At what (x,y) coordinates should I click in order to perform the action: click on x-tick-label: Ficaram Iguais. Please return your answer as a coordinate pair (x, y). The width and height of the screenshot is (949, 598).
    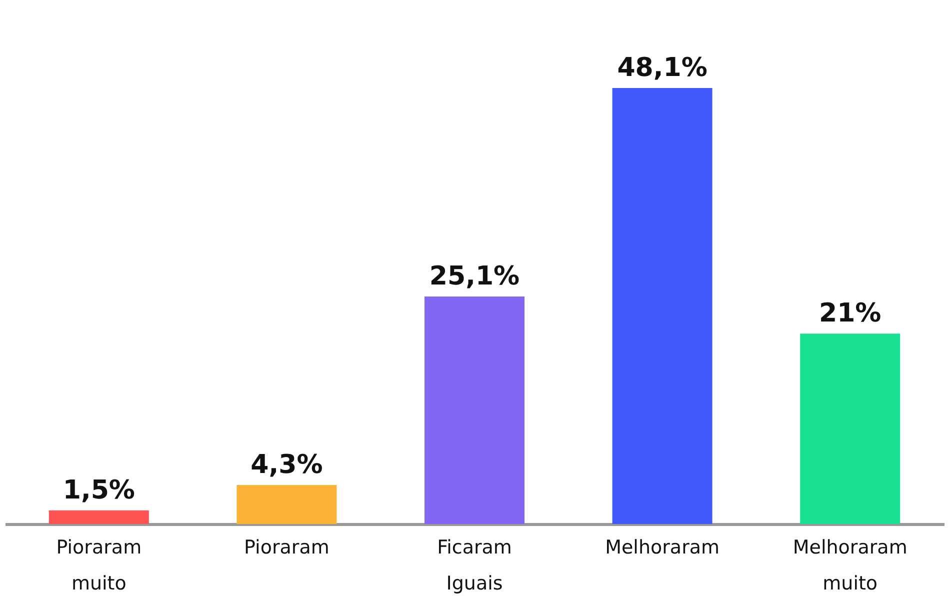
    Looking at the image, I should click on (474, 565).